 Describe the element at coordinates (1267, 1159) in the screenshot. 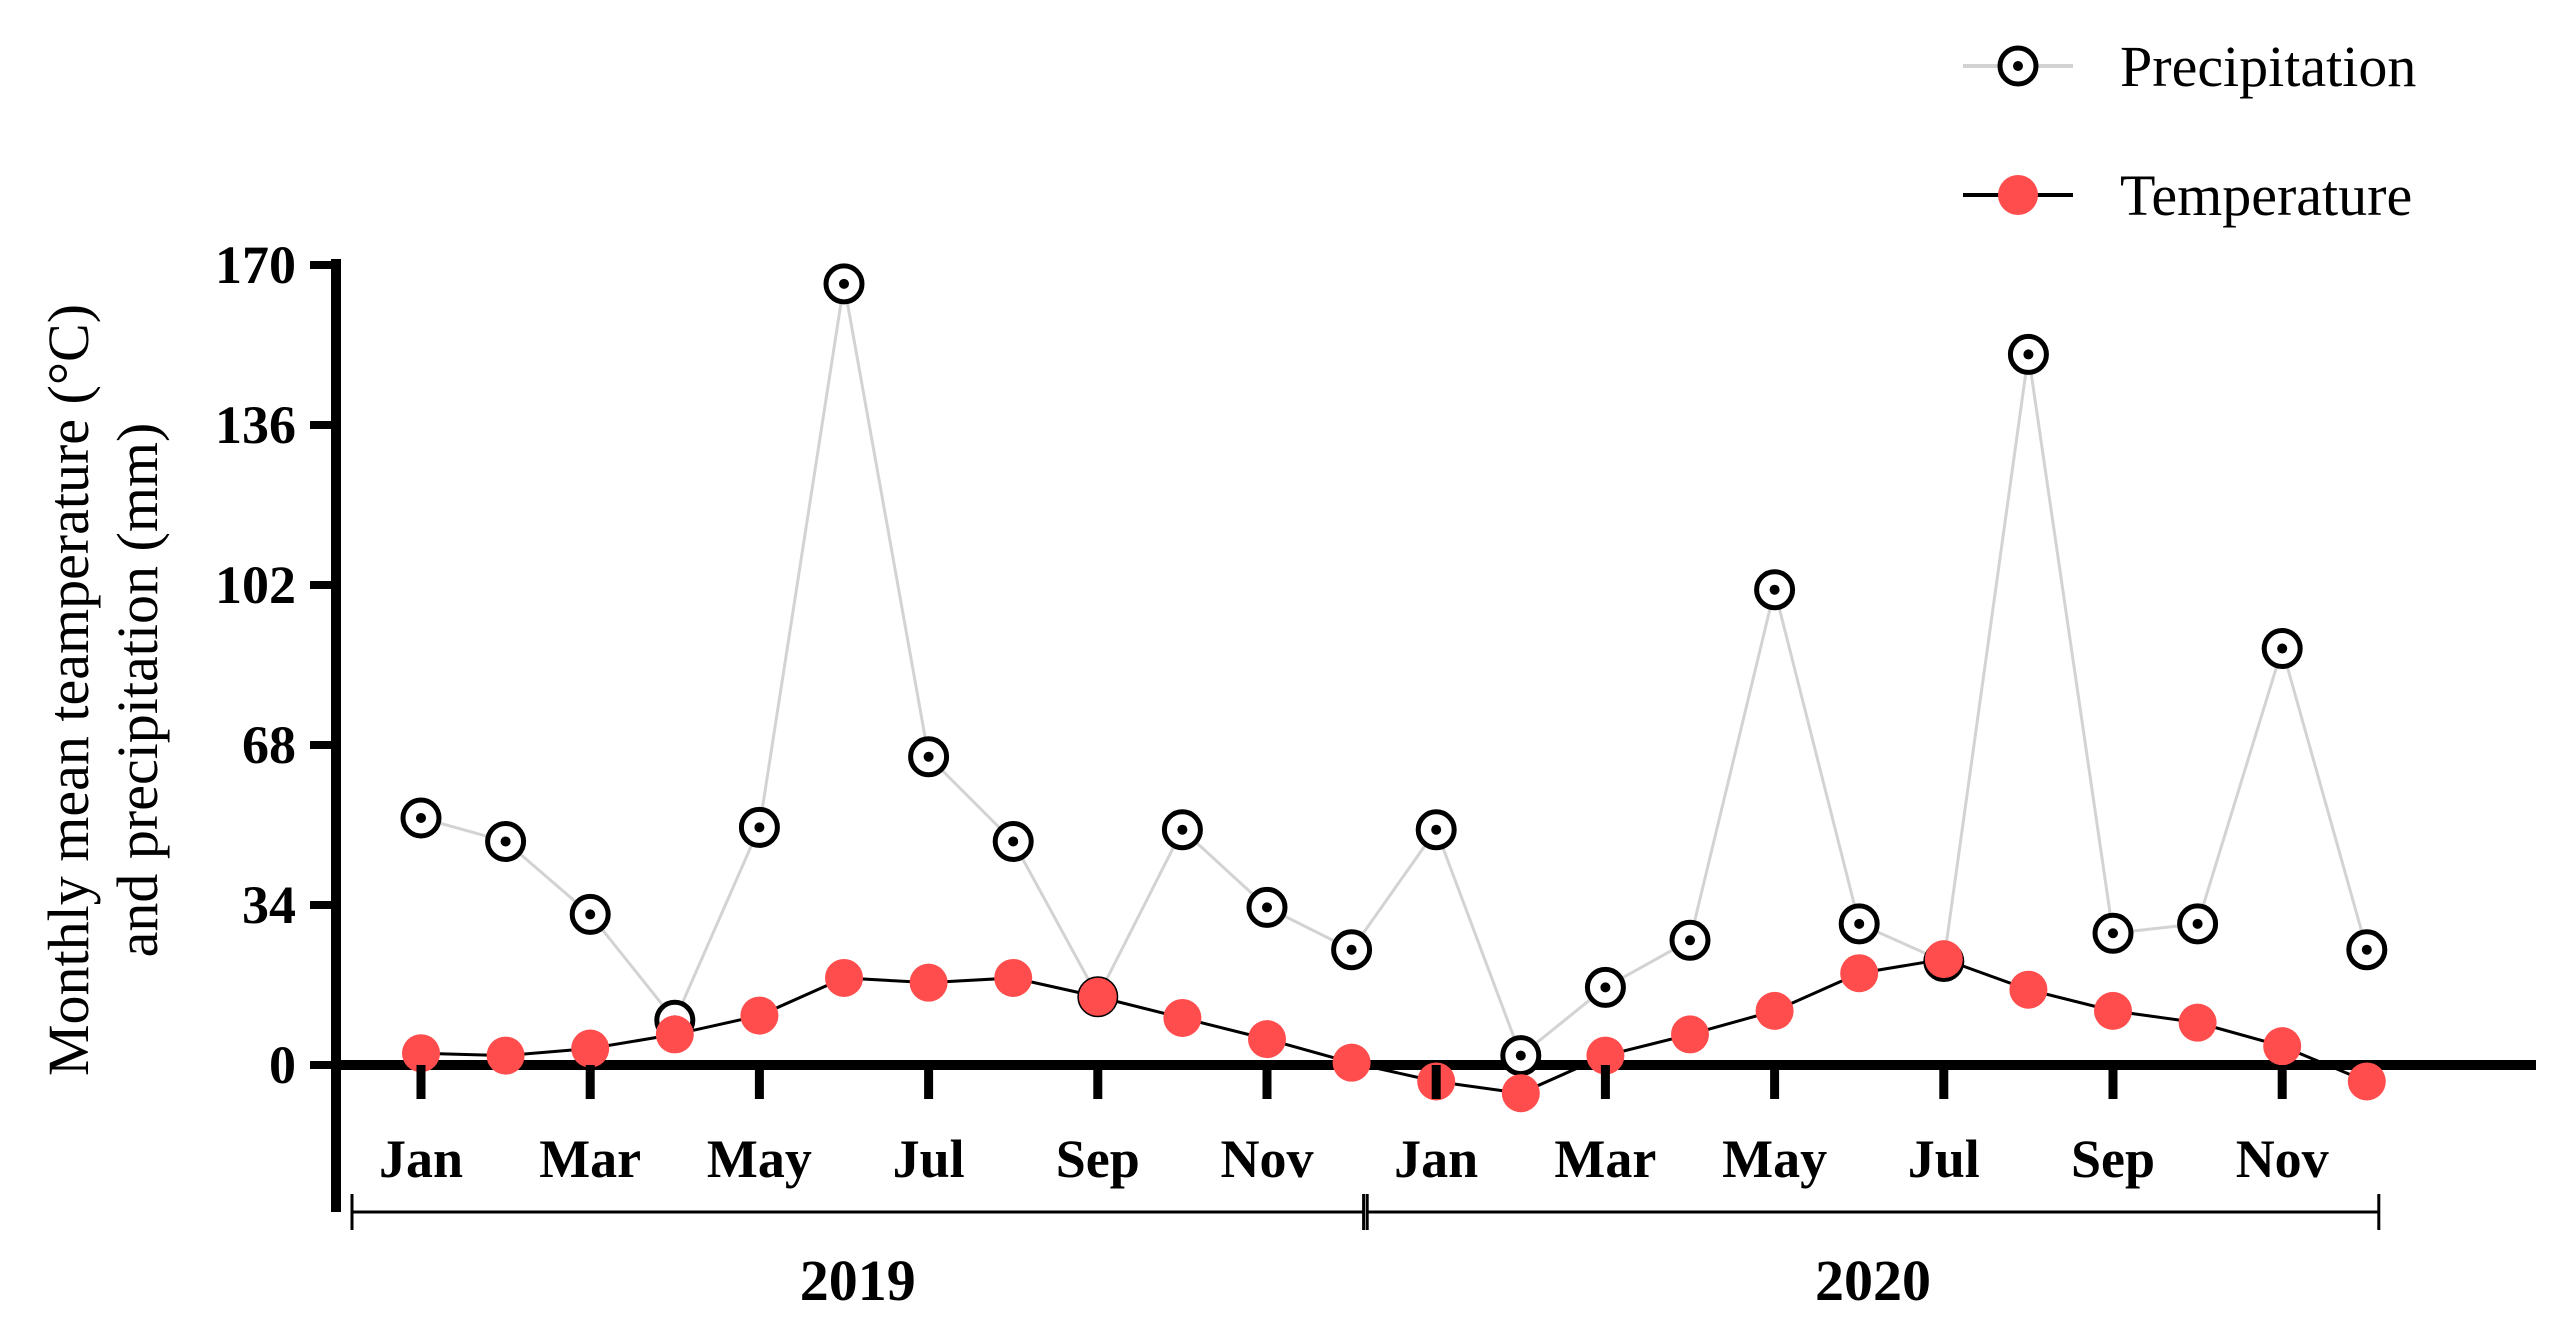

I see `x-tick-label-10: Nov` at that location.